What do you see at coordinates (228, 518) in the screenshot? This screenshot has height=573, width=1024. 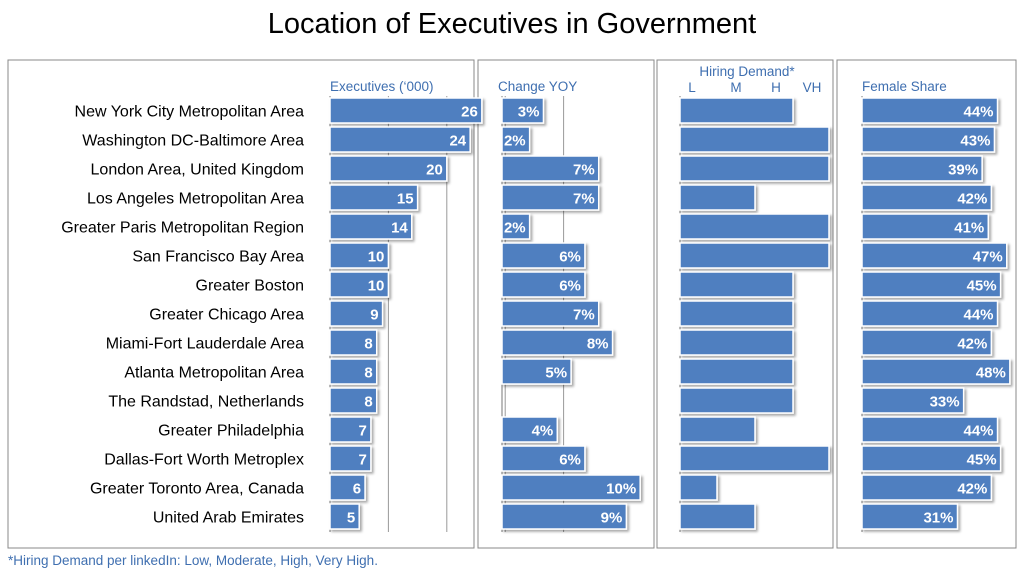 I see `category-label: United Arab Emirates` at bounding box center [228, 518].